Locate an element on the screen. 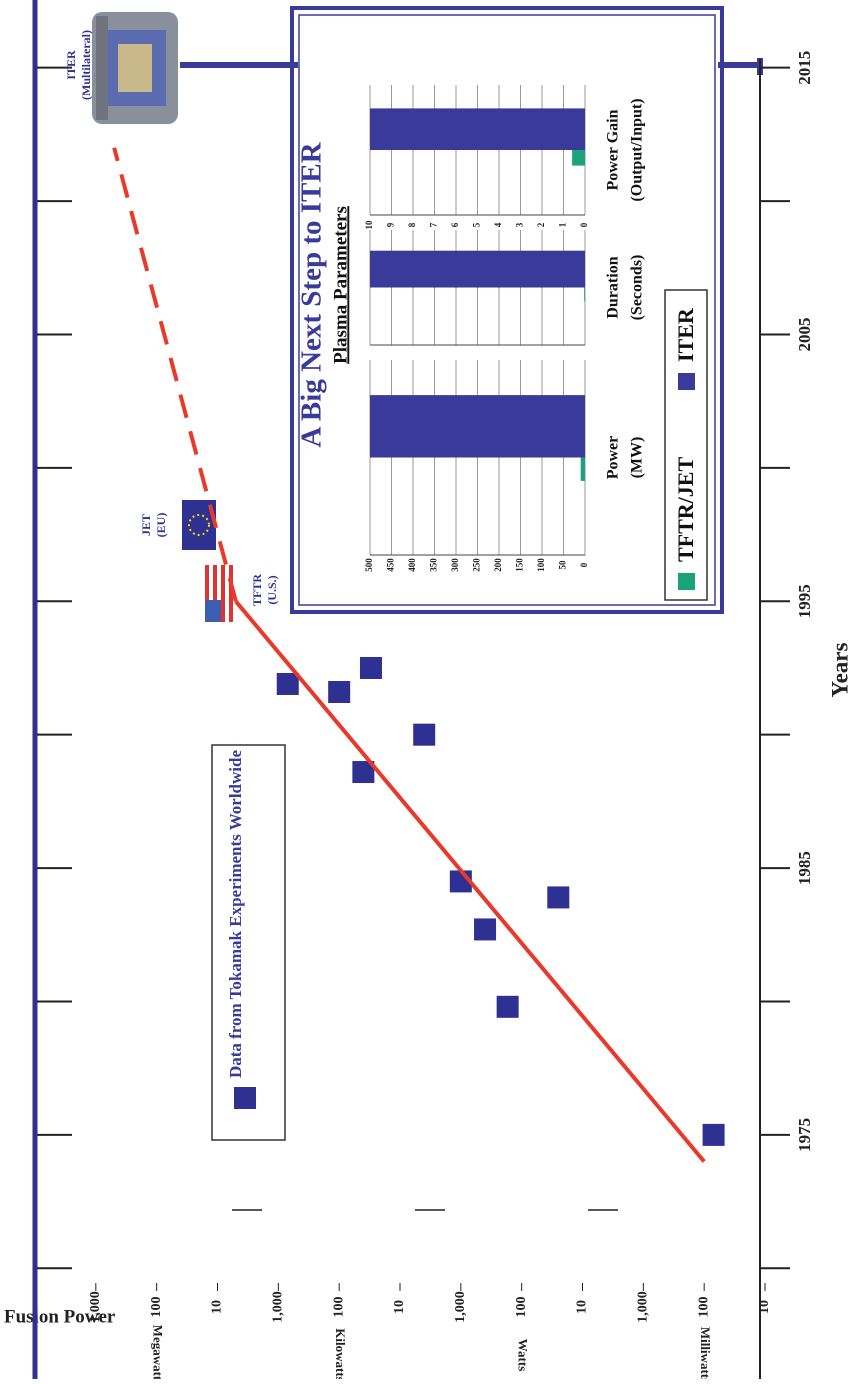  x-tick-label: 1975 is located at coordinates (804, 1135).